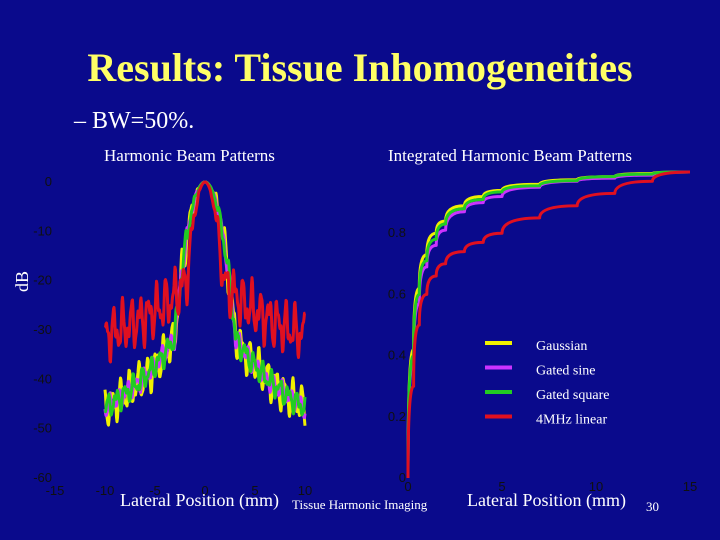 This screenshot has width=720, height=540. What do you see at coordinates (397, 355) in the screenshot?
I see `right-y-tick: 0.4` at bounding box center [397, 355].